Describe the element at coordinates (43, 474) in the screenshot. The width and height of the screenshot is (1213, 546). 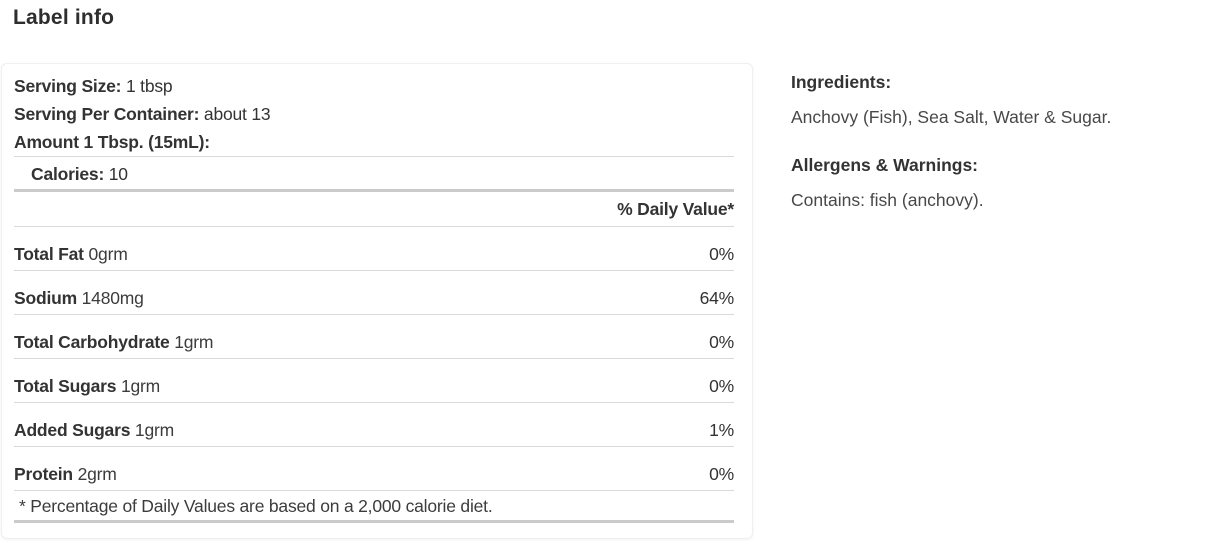
I see `nutrient-label: Protein` at that location.